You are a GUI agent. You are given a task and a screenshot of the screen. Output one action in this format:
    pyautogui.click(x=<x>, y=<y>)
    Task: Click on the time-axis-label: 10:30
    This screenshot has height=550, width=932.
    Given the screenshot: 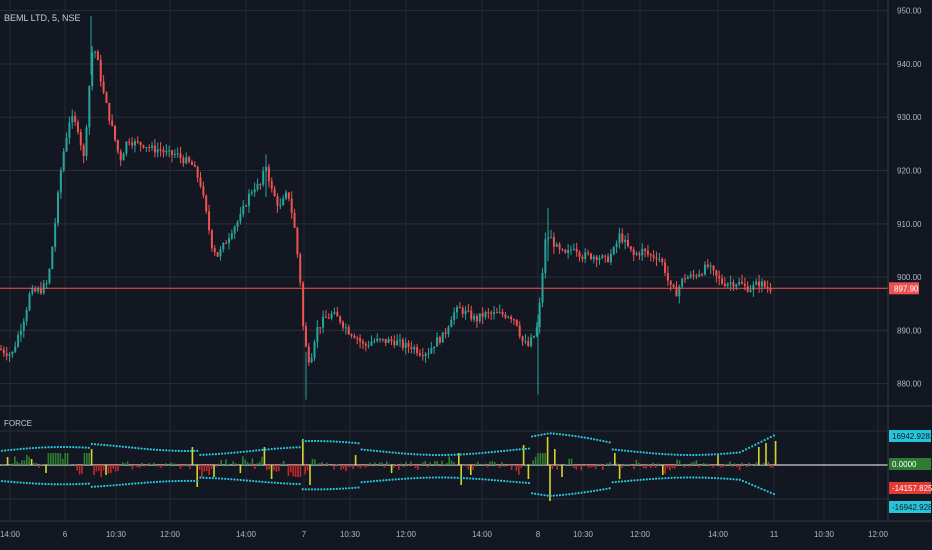 What is the action you would take?
    pyautogui.click(x=824, y=534)
    